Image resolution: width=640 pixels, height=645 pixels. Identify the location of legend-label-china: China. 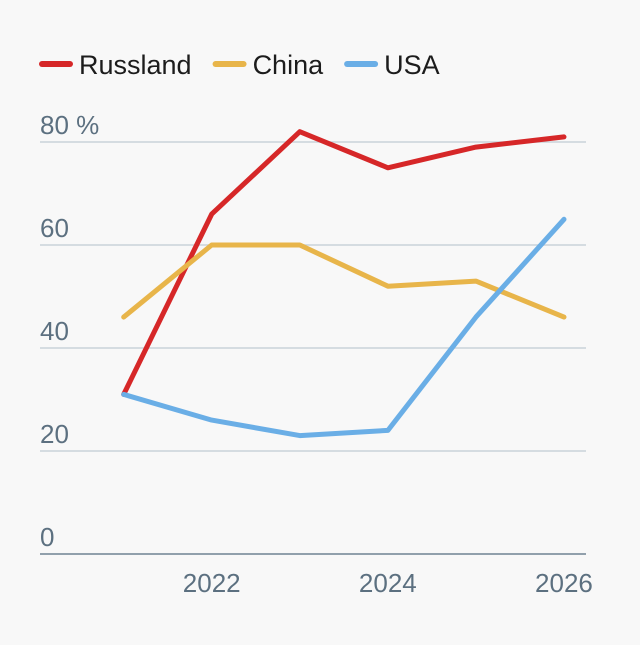
(289, 65).